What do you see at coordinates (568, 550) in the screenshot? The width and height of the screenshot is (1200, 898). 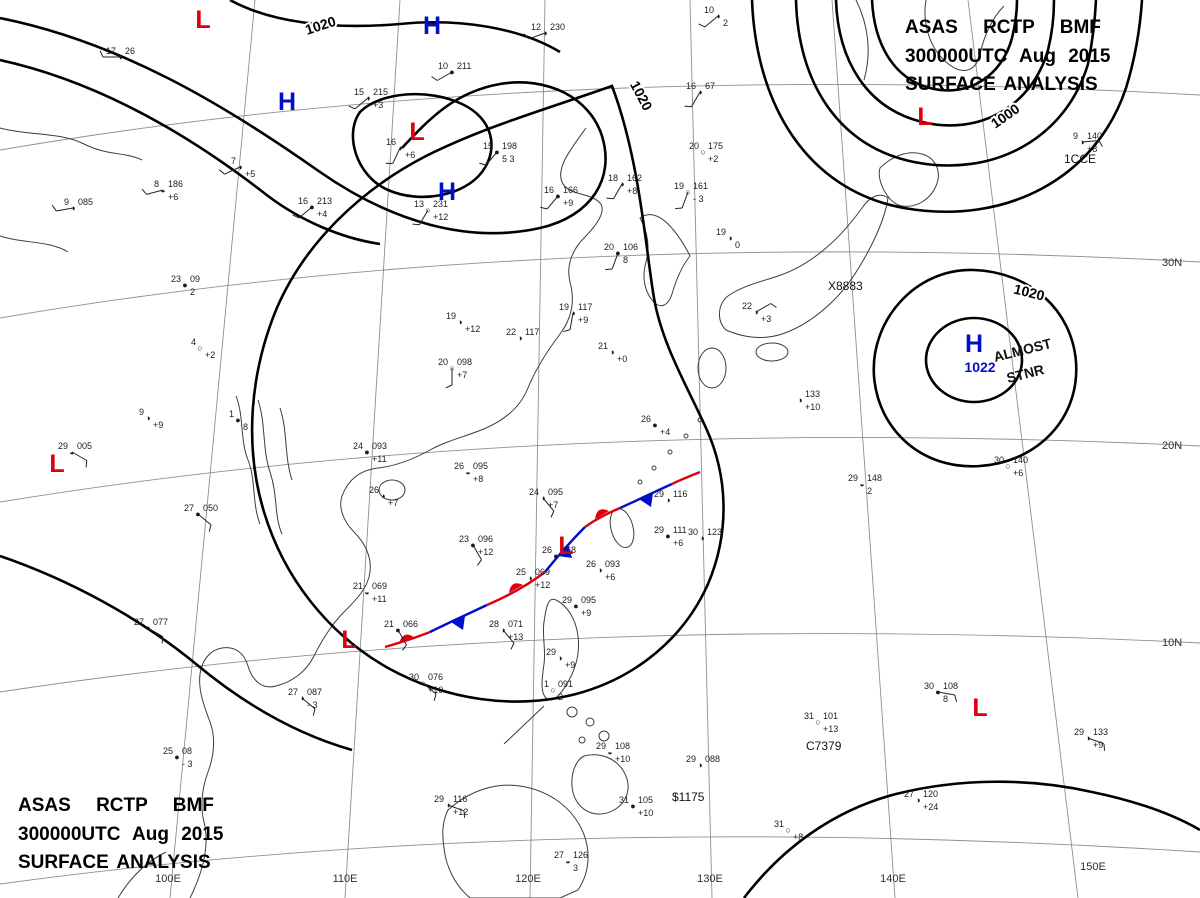 I see `station-pressure: 068` at bounding box center [568, 550].